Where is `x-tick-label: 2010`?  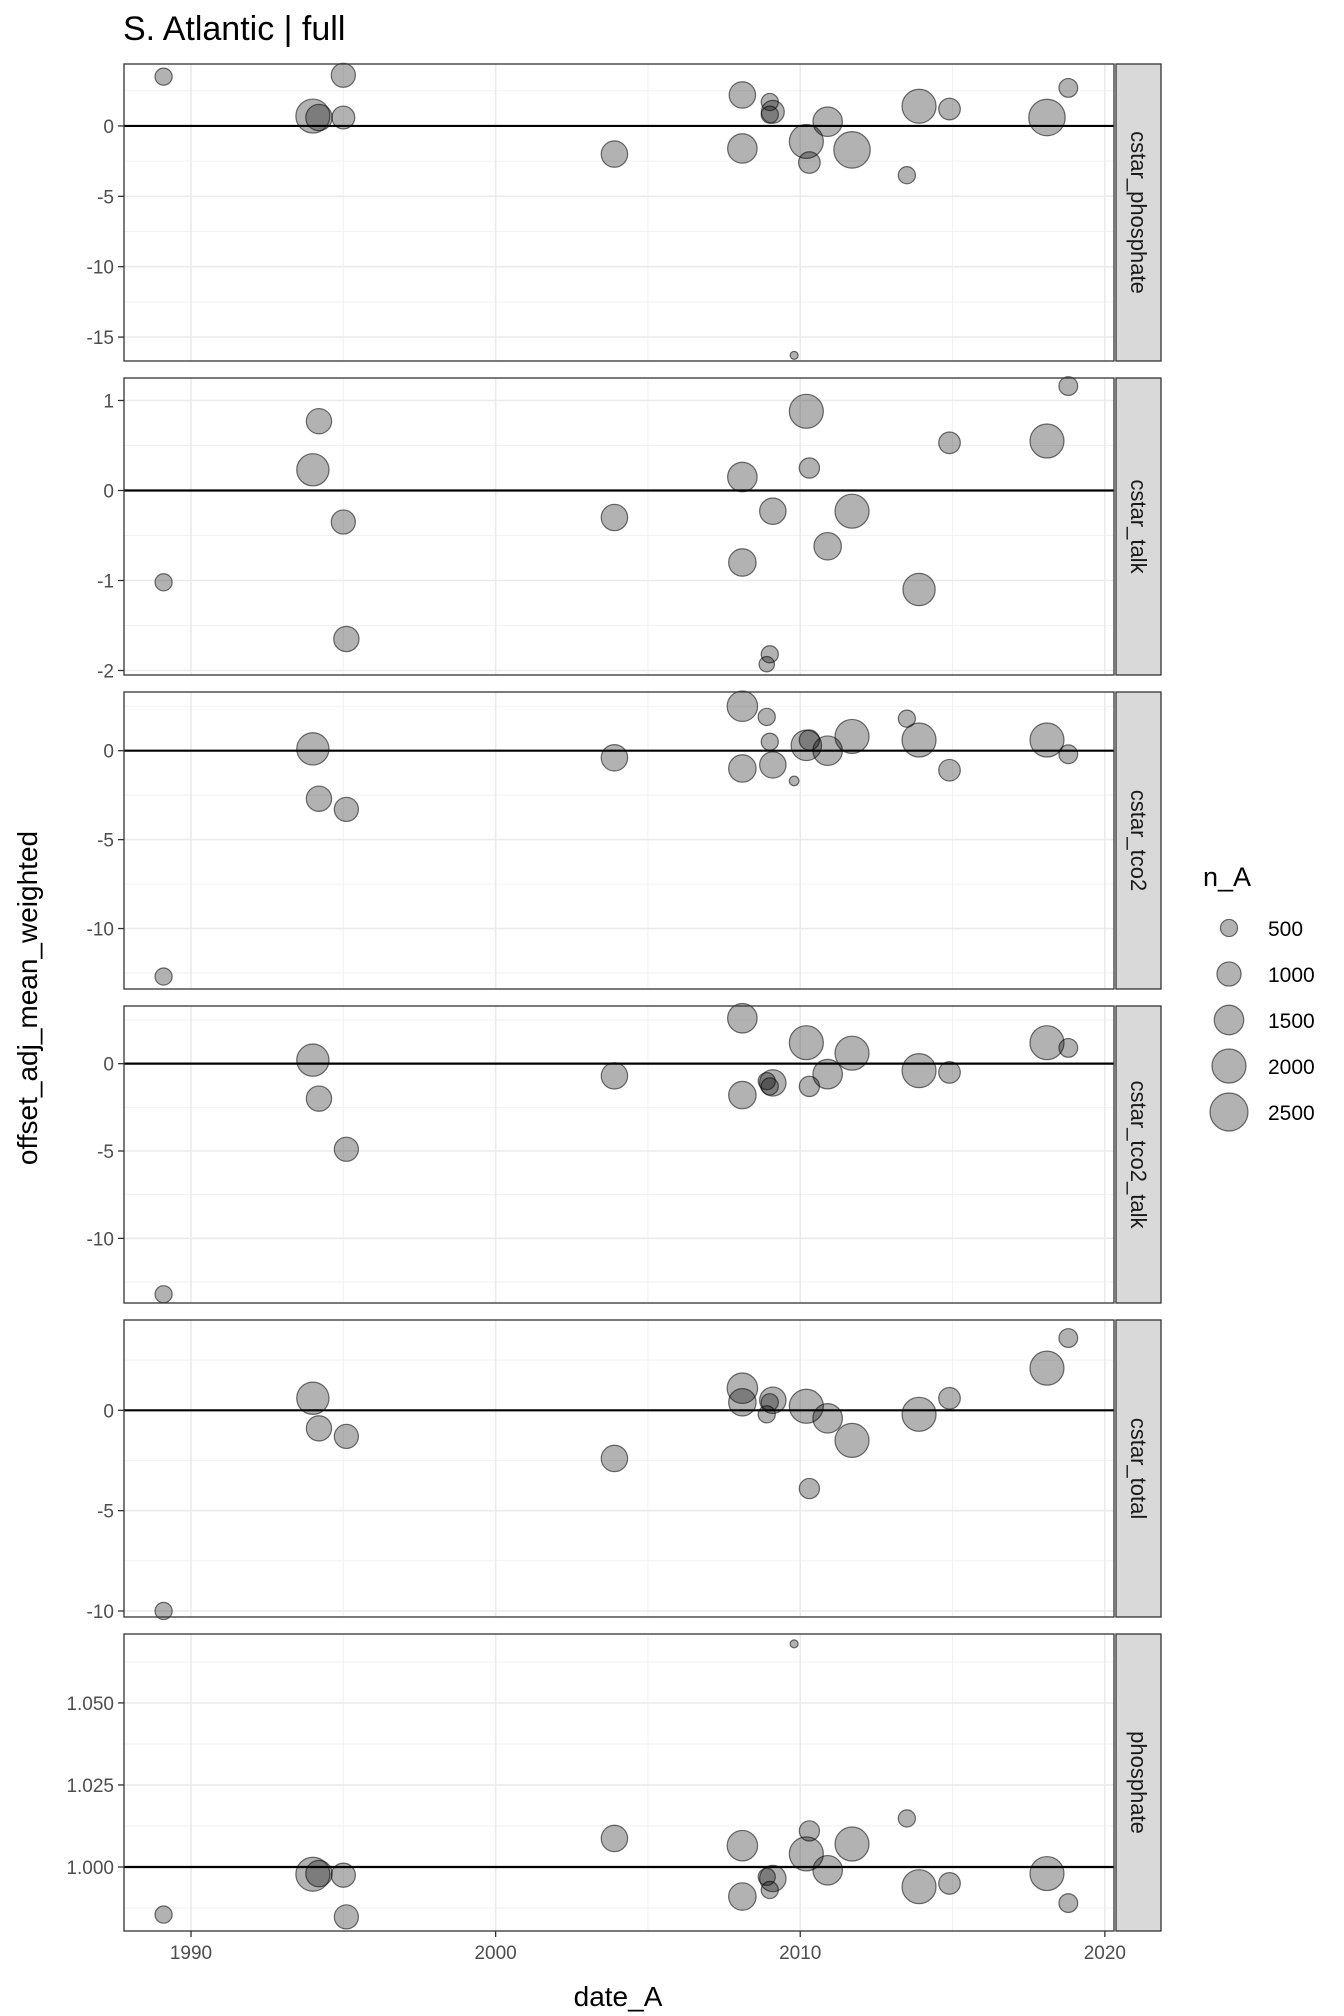
x-tick-label: 2010 is located at coordinates (800, 1953).